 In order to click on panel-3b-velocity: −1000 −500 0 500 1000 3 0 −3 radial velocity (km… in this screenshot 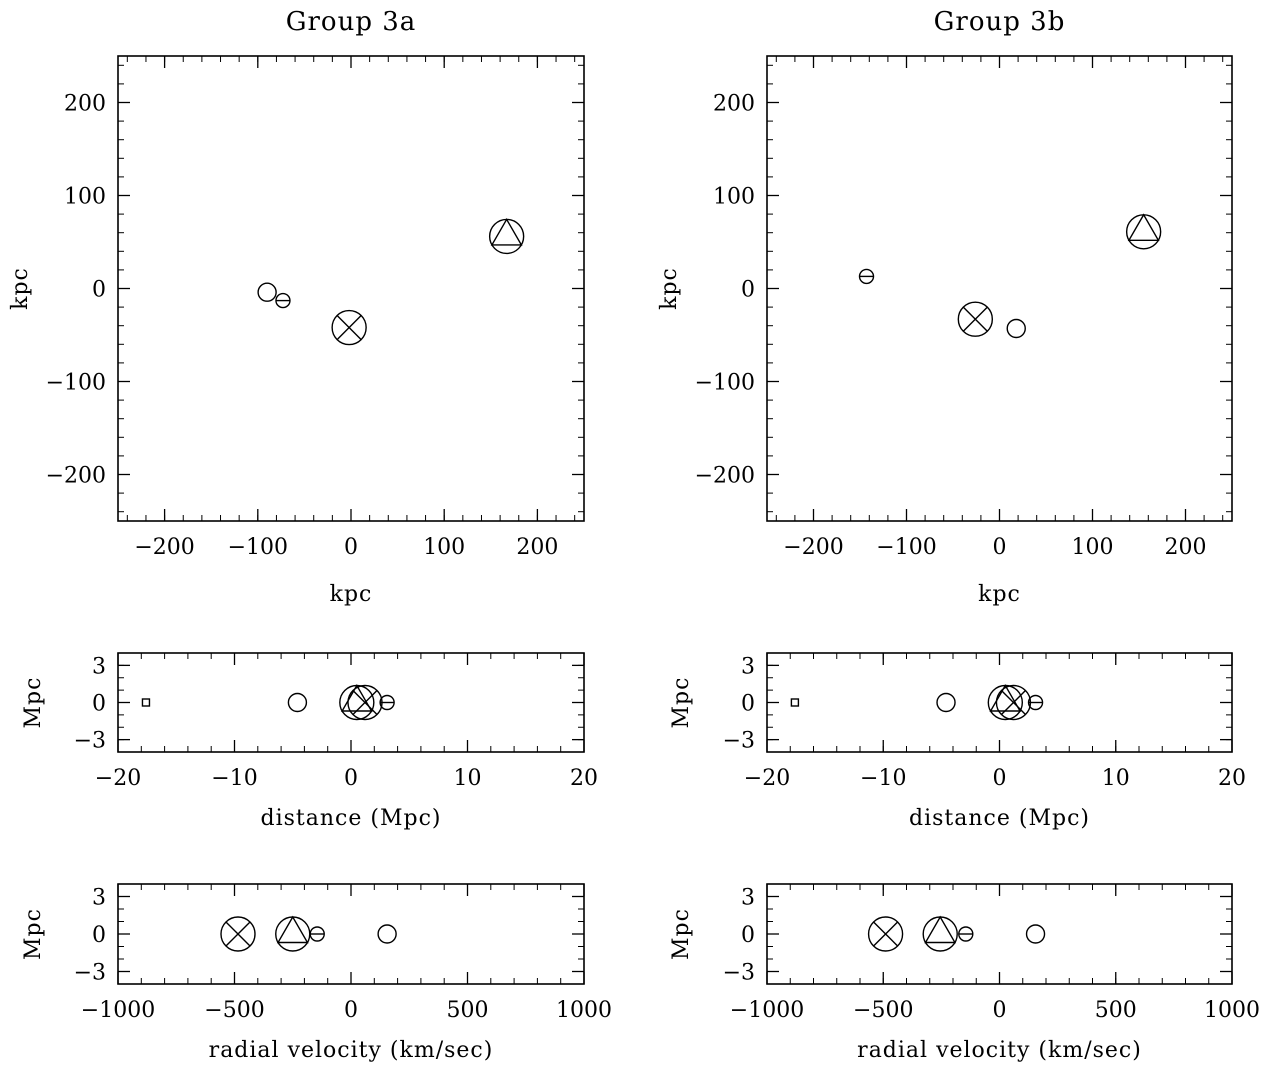, I will do `click(964, 973)`.